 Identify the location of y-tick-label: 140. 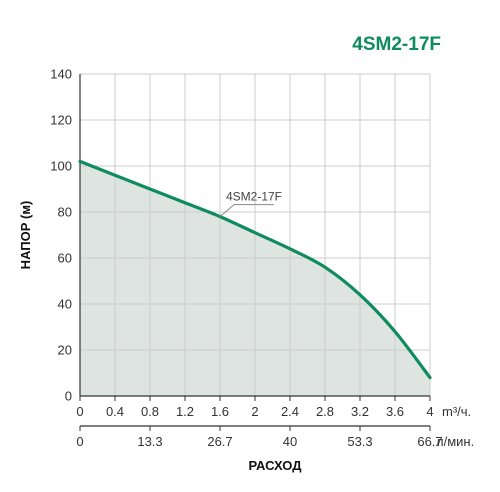
(61, 74).